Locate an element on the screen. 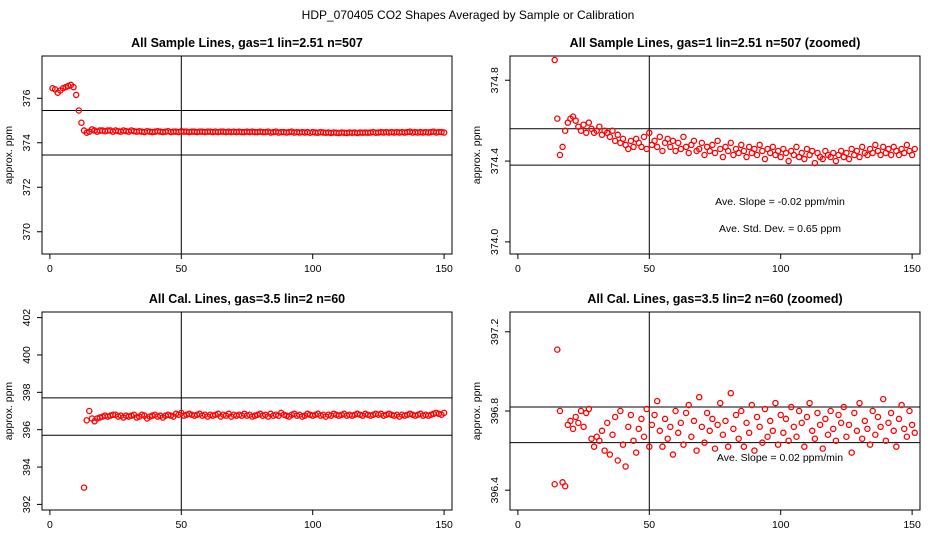 This screenshot has width=936, height=540. y-tick-label: 396 is located at coordinates (27, 430).